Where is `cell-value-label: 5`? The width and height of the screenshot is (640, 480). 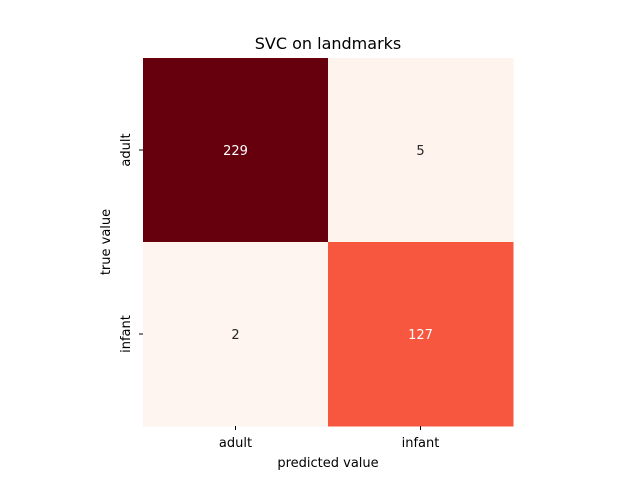 cell-value-label: 5 is located at coordinates (420, 151).